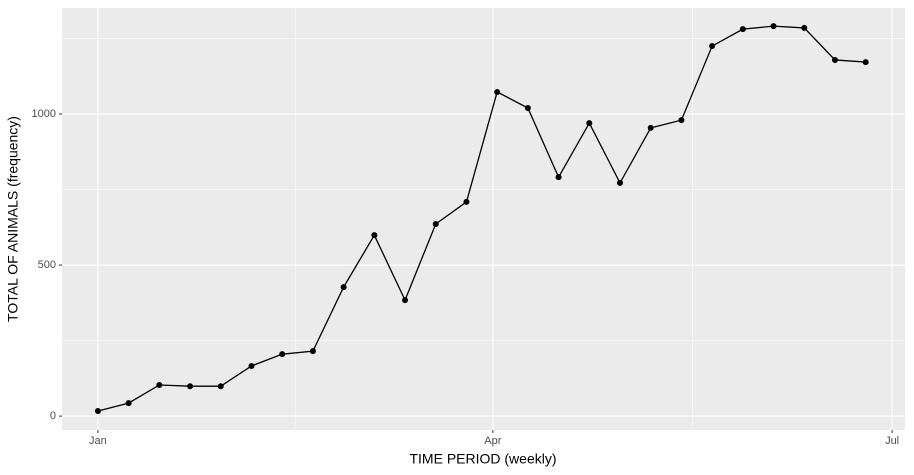 This screenshot has height=475, width=914. I want to click on x-tick-label: Jul, so click(892, 441).